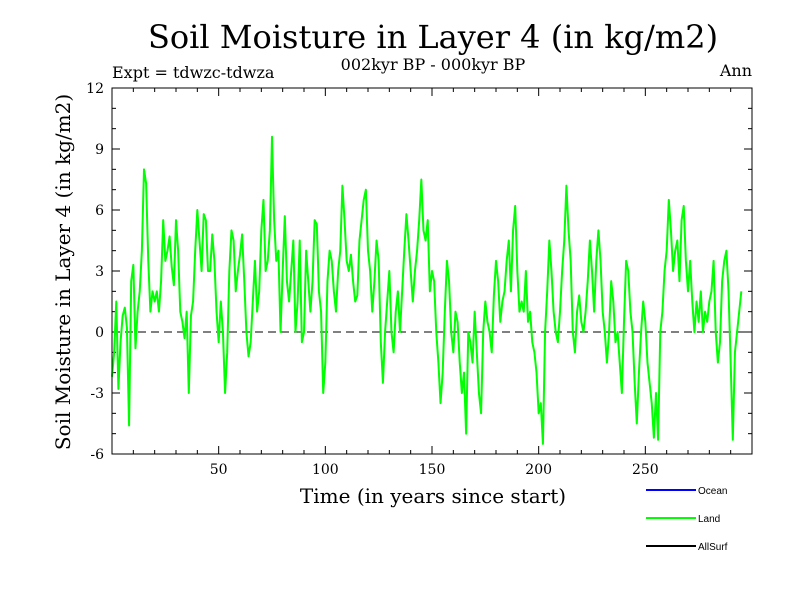 The image size is (800, 600). What do you see at coordinates (709, 519) in the screenshot?
I see `legend-label-land: Land` at bounding box center [709, 519].